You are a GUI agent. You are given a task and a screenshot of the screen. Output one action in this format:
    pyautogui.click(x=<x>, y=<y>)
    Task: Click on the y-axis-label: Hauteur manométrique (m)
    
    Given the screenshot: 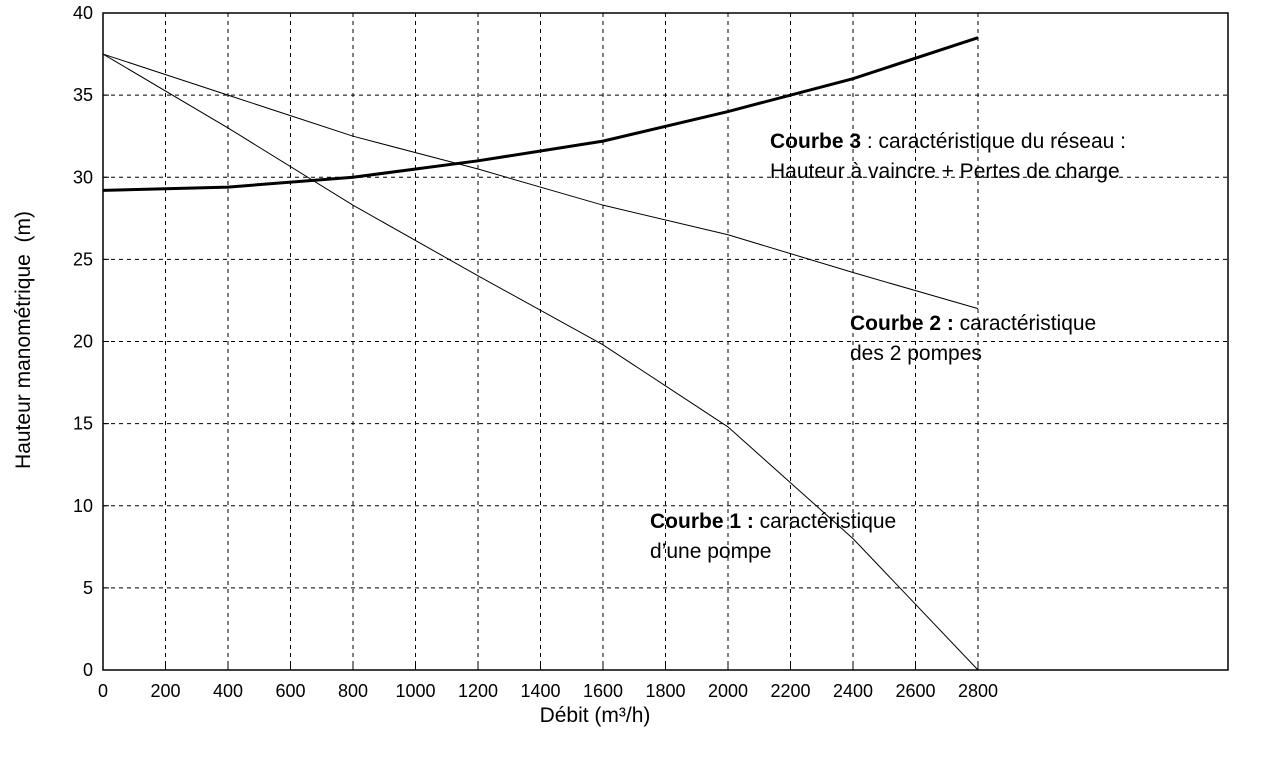 What is the action you would take?
    pyautogui.click(x=23, y=340)
    